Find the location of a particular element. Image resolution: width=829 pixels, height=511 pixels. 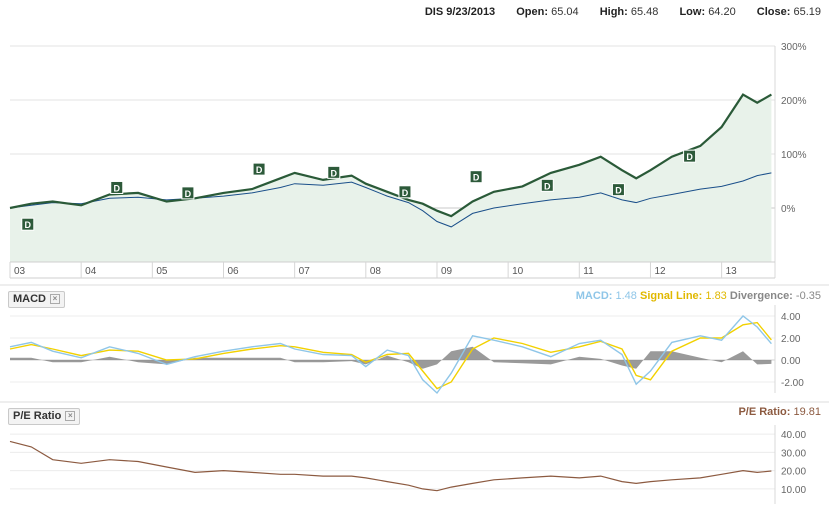

macd-legend-label: MACD: is located at coordinates (594, 296).